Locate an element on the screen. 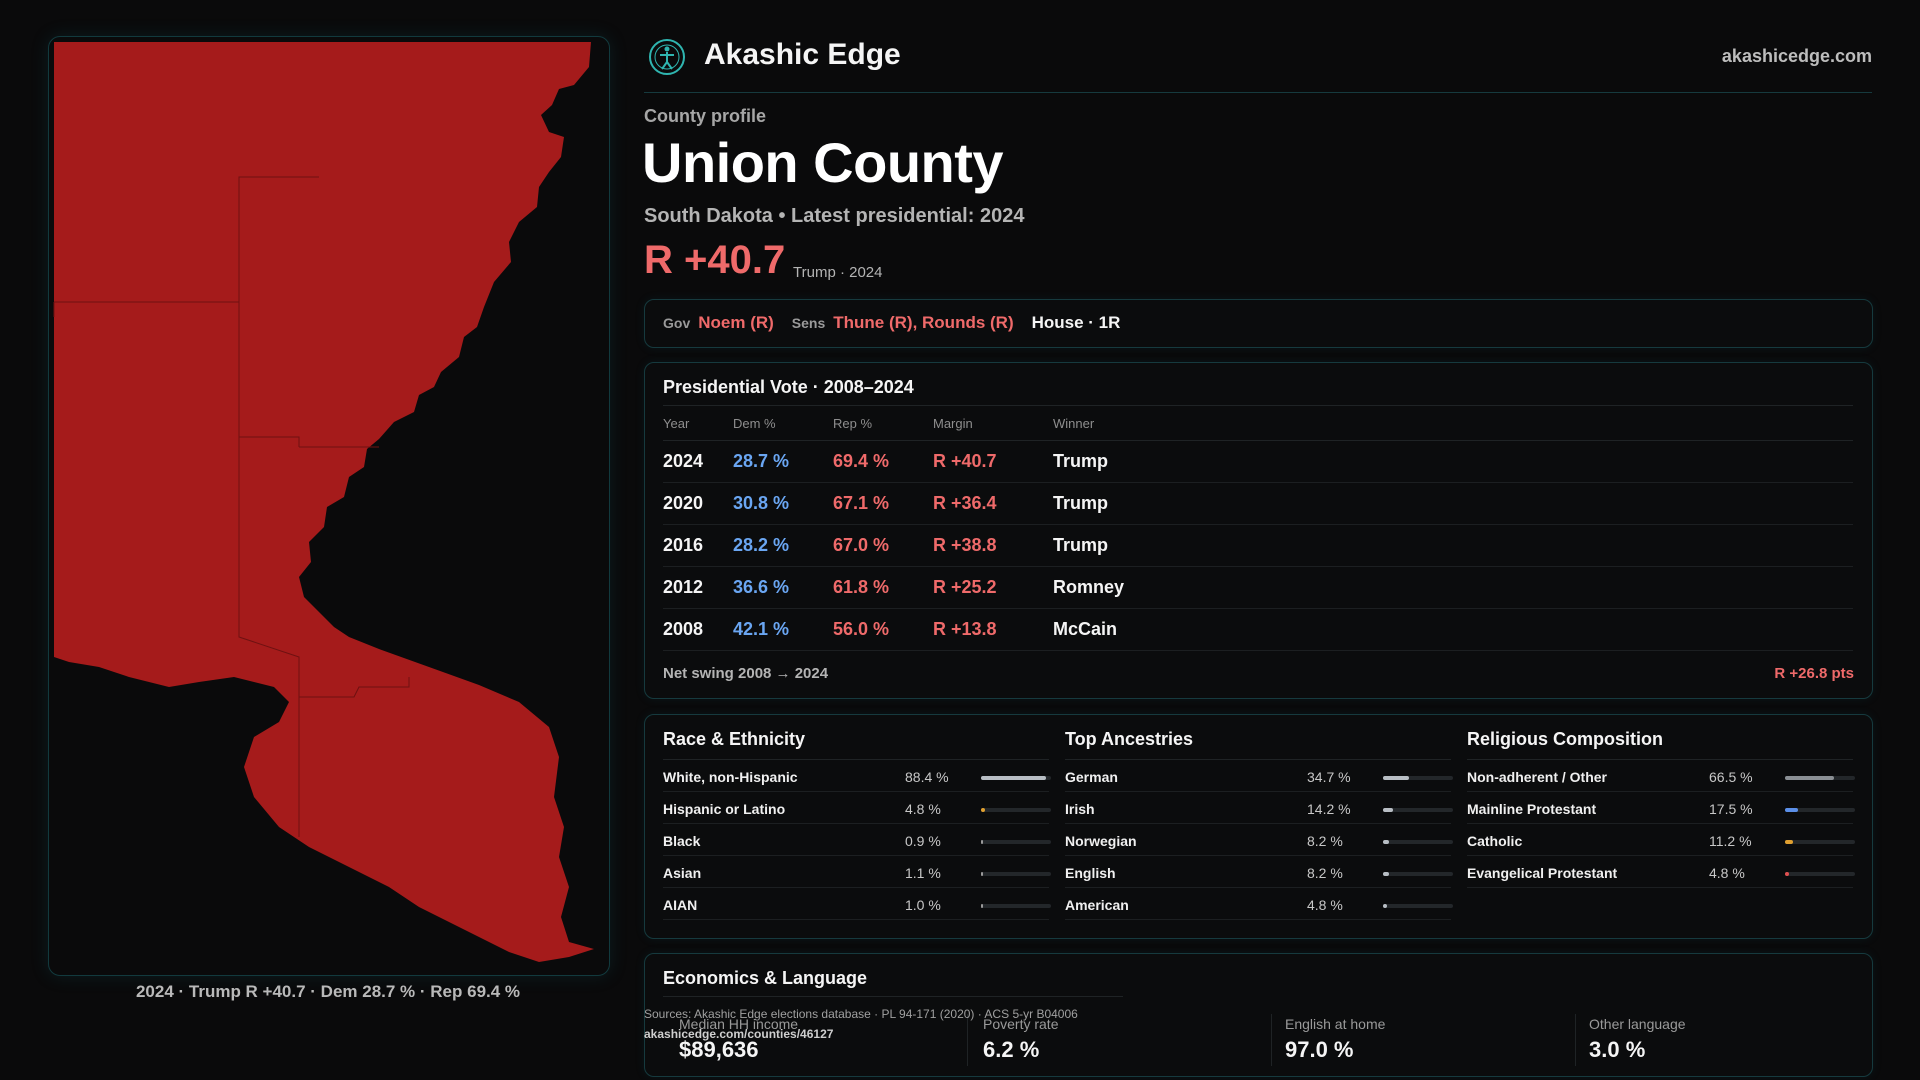 The width and height of the screenshot is (1920, 1080). cell-rep: 56.0 % is located at coordinates (883, 629).